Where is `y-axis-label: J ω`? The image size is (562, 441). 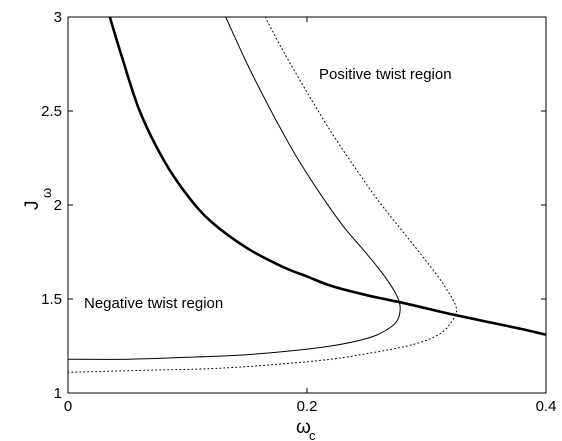
y-axis-label: J ω is located at coordinates (38, 199).